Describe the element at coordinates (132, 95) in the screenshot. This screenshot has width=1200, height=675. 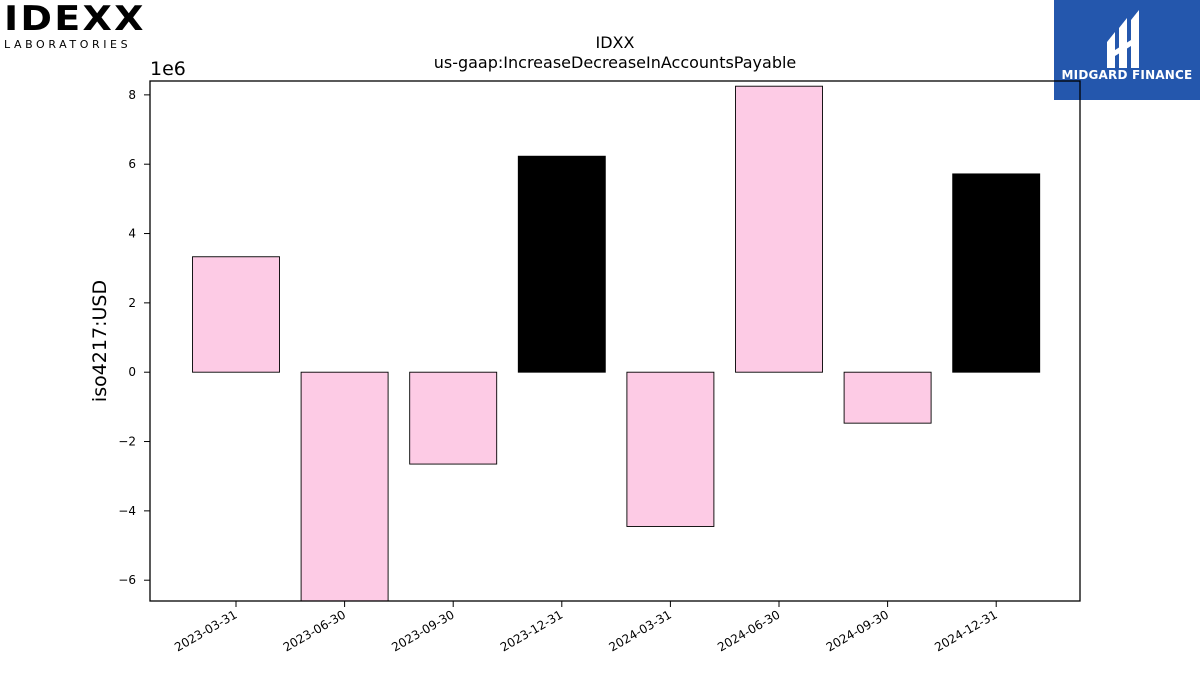
I see `y-tick-label: 8` at that location.